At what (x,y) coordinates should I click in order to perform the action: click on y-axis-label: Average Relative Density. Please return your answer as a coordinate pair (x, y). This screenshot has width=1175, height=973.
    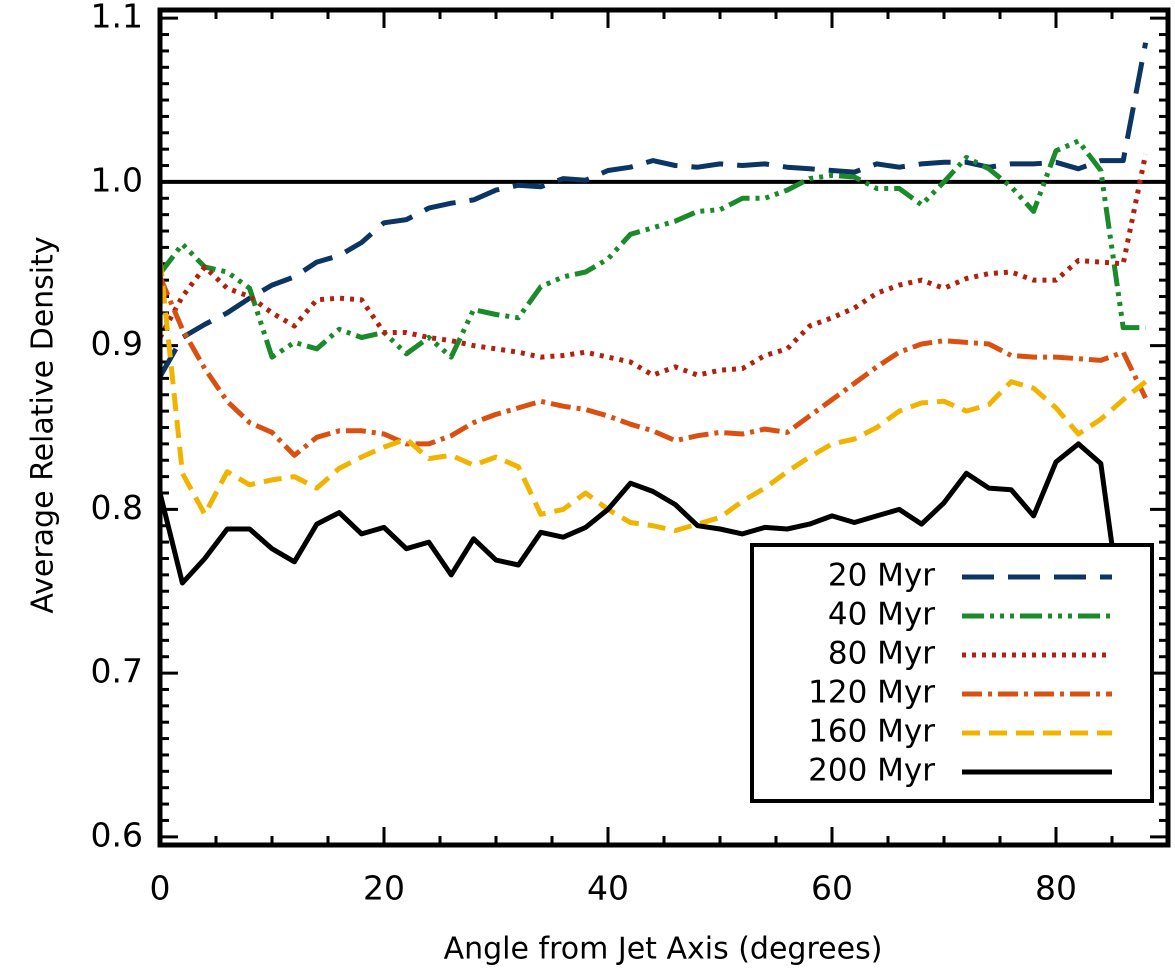
    Looking at the image, I should click on (43, 424).